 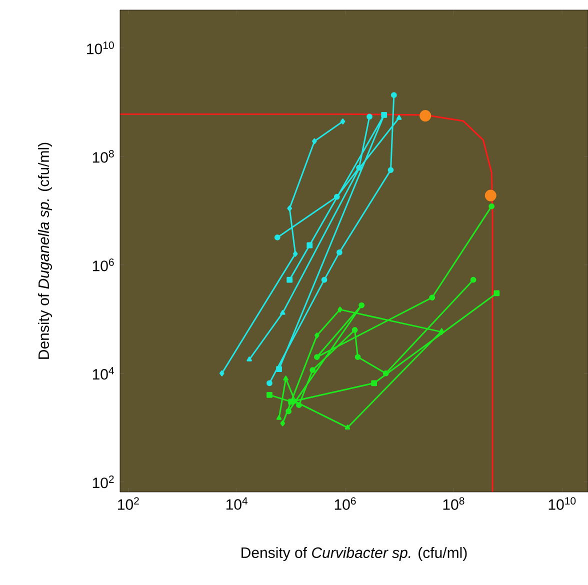 What do you see at coordinates (562, 503) in the screenshot?
I see `x-tick-label: 10$^{10}$` at bounding box center [562, 503].